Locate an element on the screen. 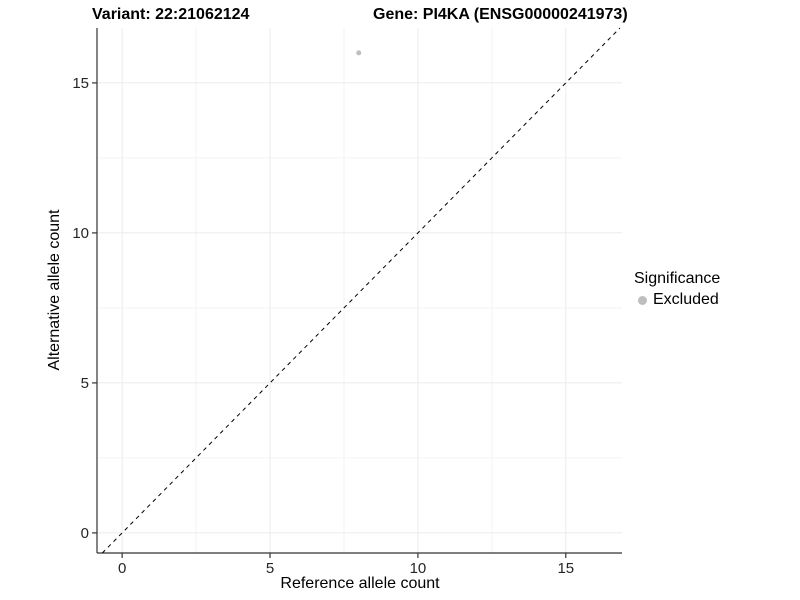  legend-title: Significance is located at coordinates (677, 278).